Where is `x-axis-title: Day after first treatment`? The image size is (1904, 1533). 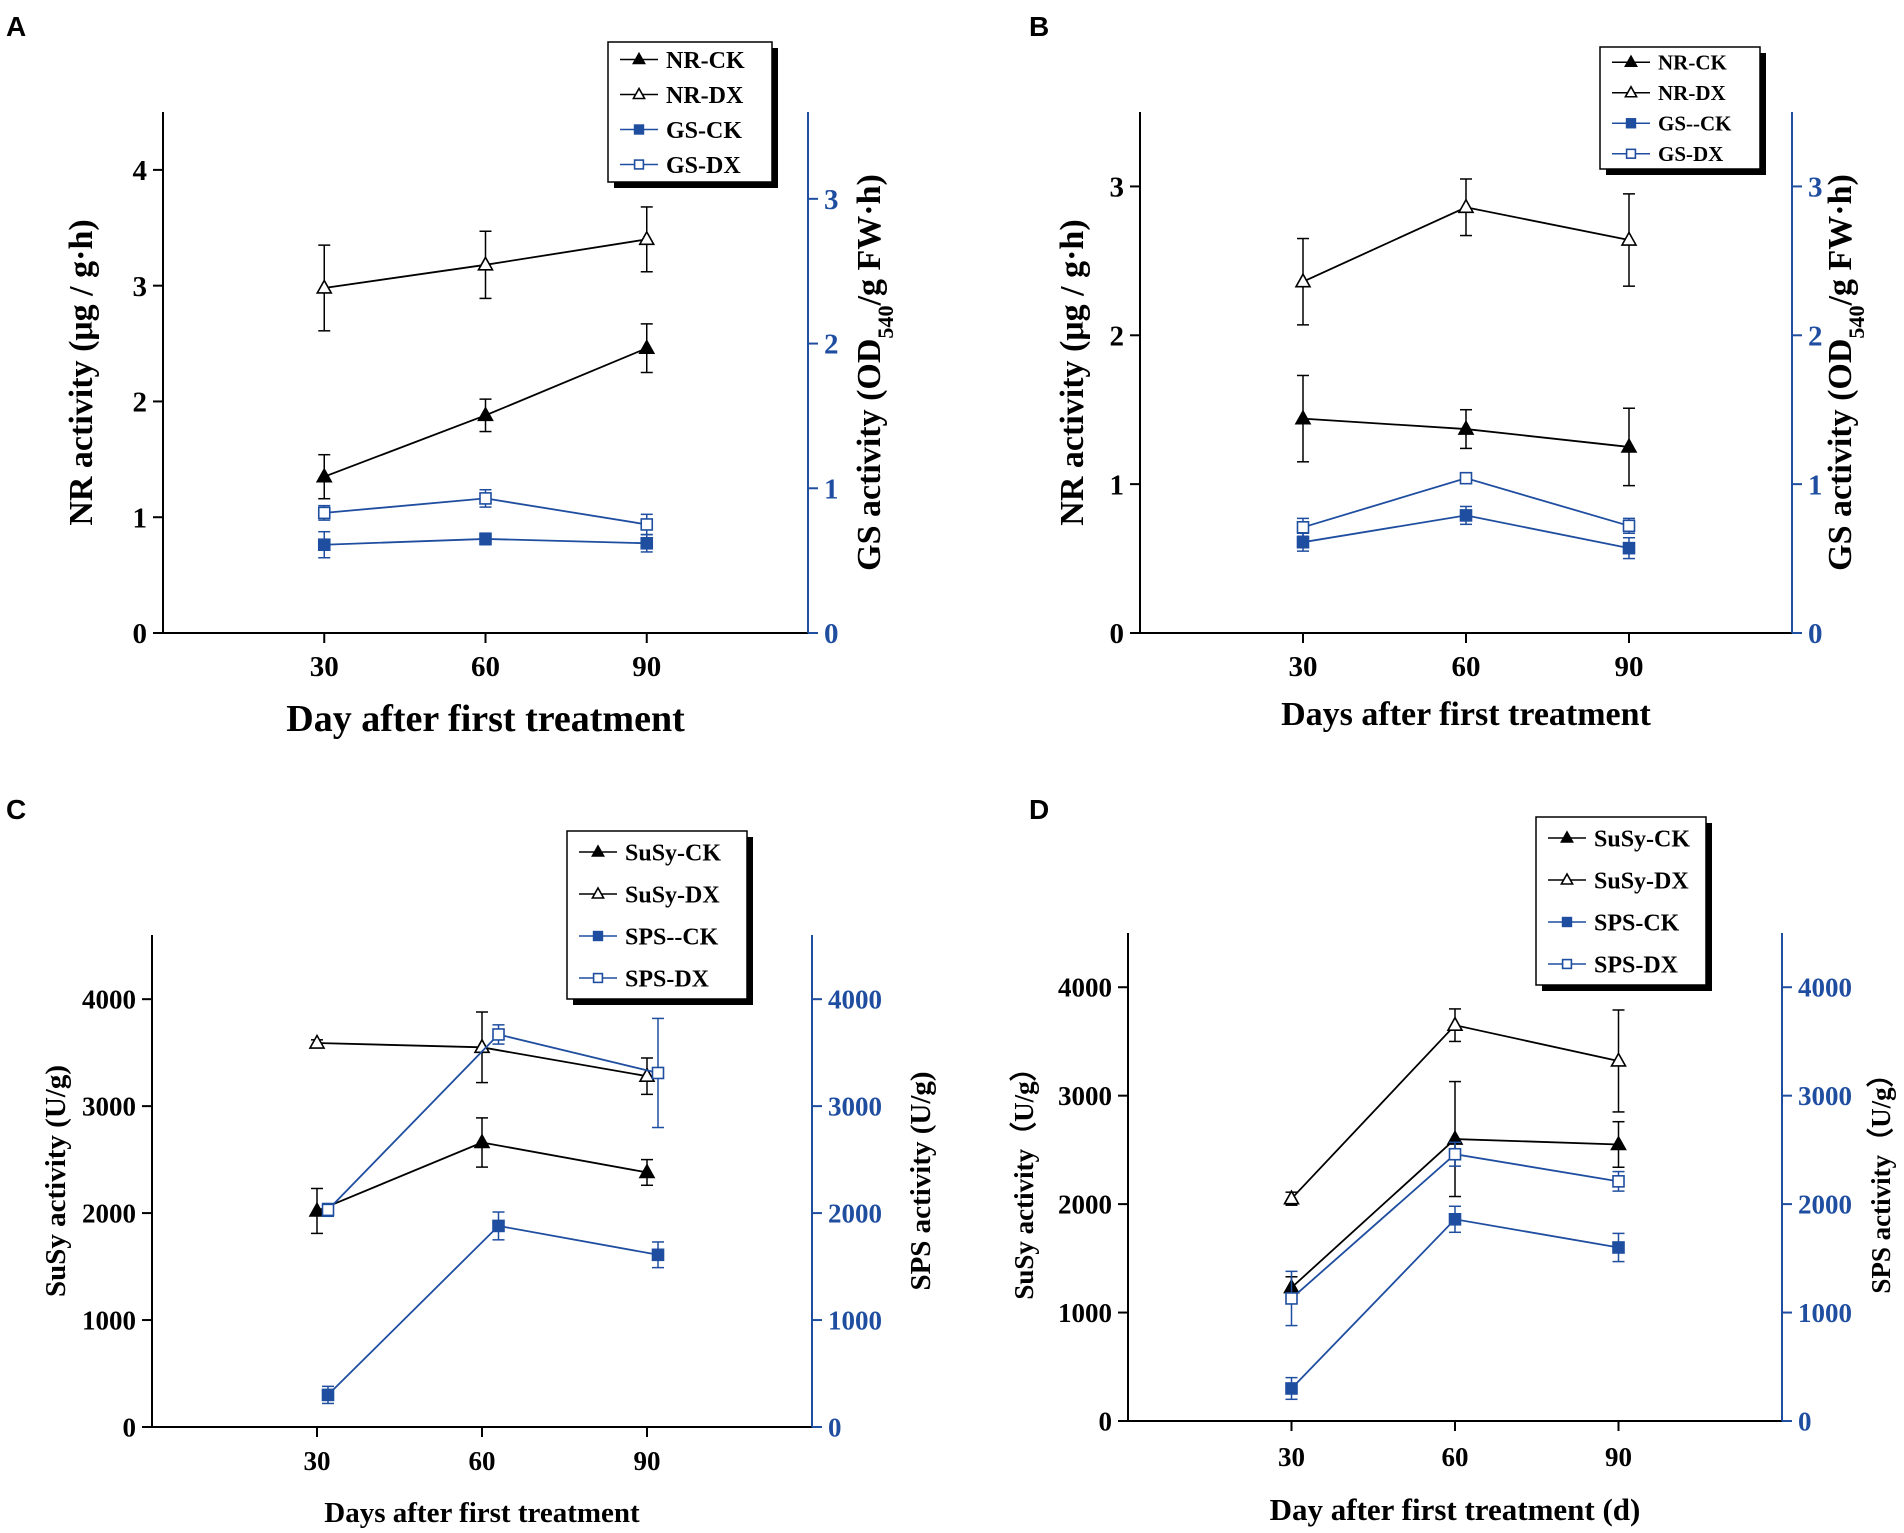 x-axis-title: Day after first treatment is located at coordinates (485, 719).